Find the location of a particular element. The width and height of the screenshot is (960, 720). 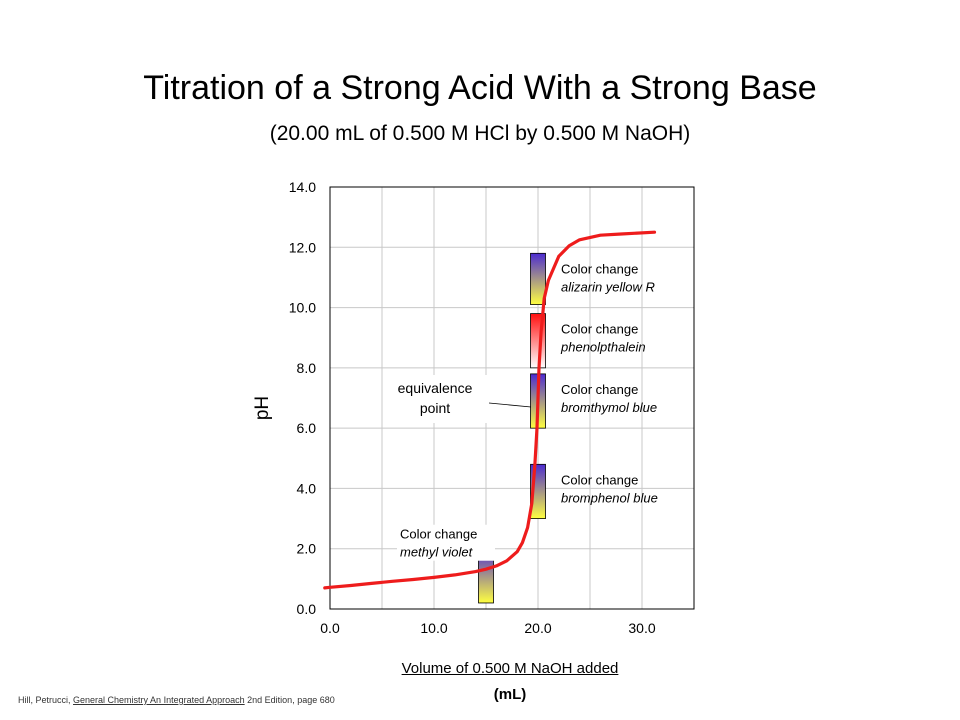

x-tick-label: 20.0 is located at coordinates (537, 628).